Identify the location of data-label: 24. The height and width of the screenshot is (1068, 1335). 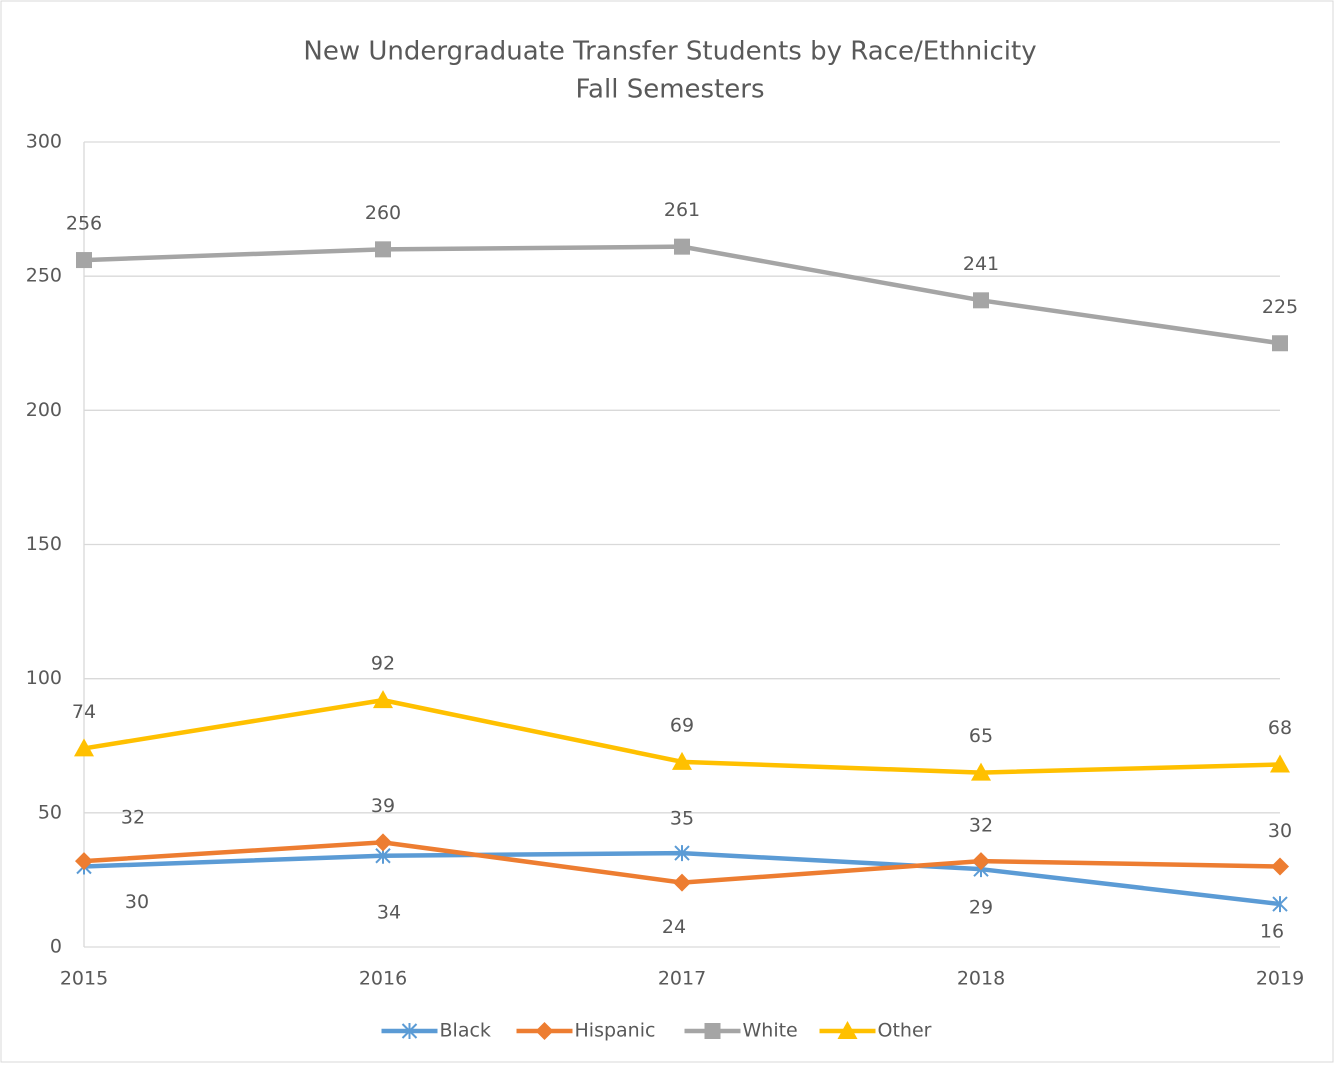
(674, 927).